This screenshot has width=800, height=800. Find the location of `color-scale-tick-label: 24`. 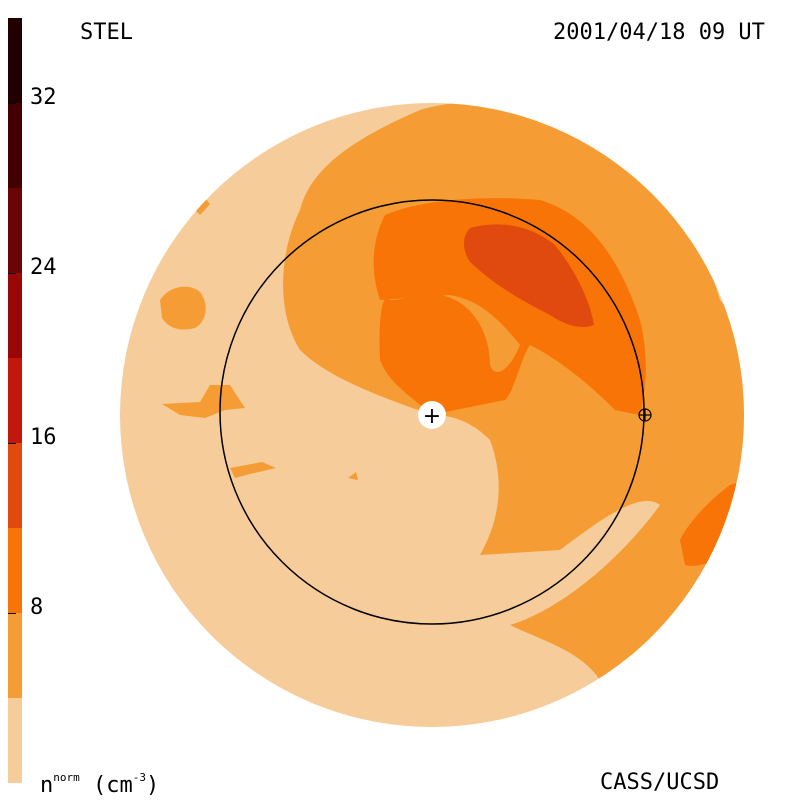

color-scale-tick-label: 24 is located at coordinates (43, 267).